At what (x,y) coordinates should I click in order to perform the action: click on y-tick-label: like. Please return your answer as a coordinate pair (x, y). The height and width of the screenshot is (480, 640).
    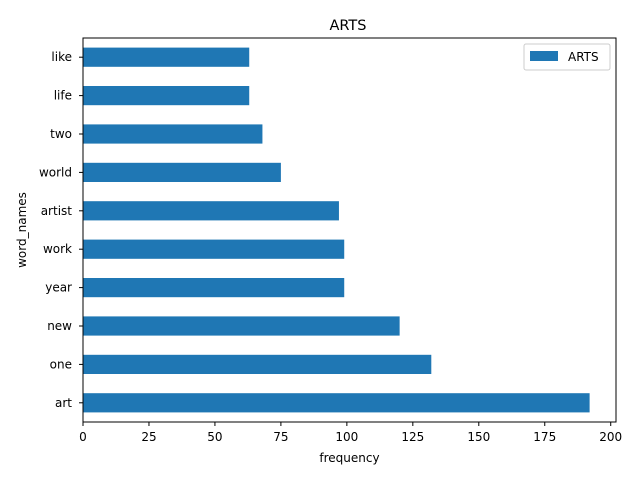
    Looking at the image, I should click on (61, 57).